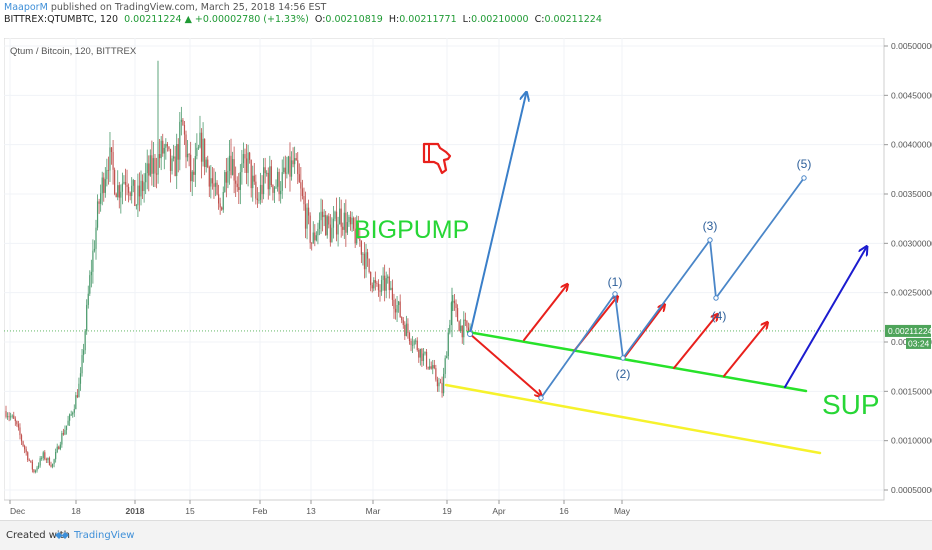  I want to click on y-tick-label: 0.00150000, so click(911, 391).